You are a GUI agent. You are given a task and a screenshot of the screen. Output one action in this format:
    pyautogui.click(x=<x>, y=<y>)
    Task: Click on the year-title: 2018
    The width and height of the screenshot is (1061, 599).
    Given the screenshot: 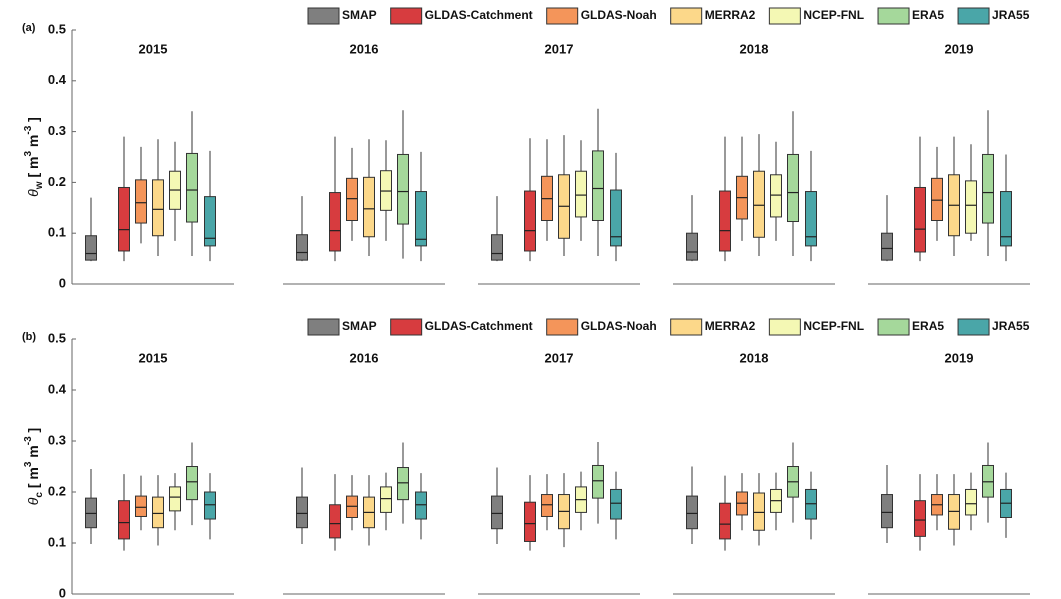 What is the action you would take?
    pyautogui.click(x=754, y=48)
    